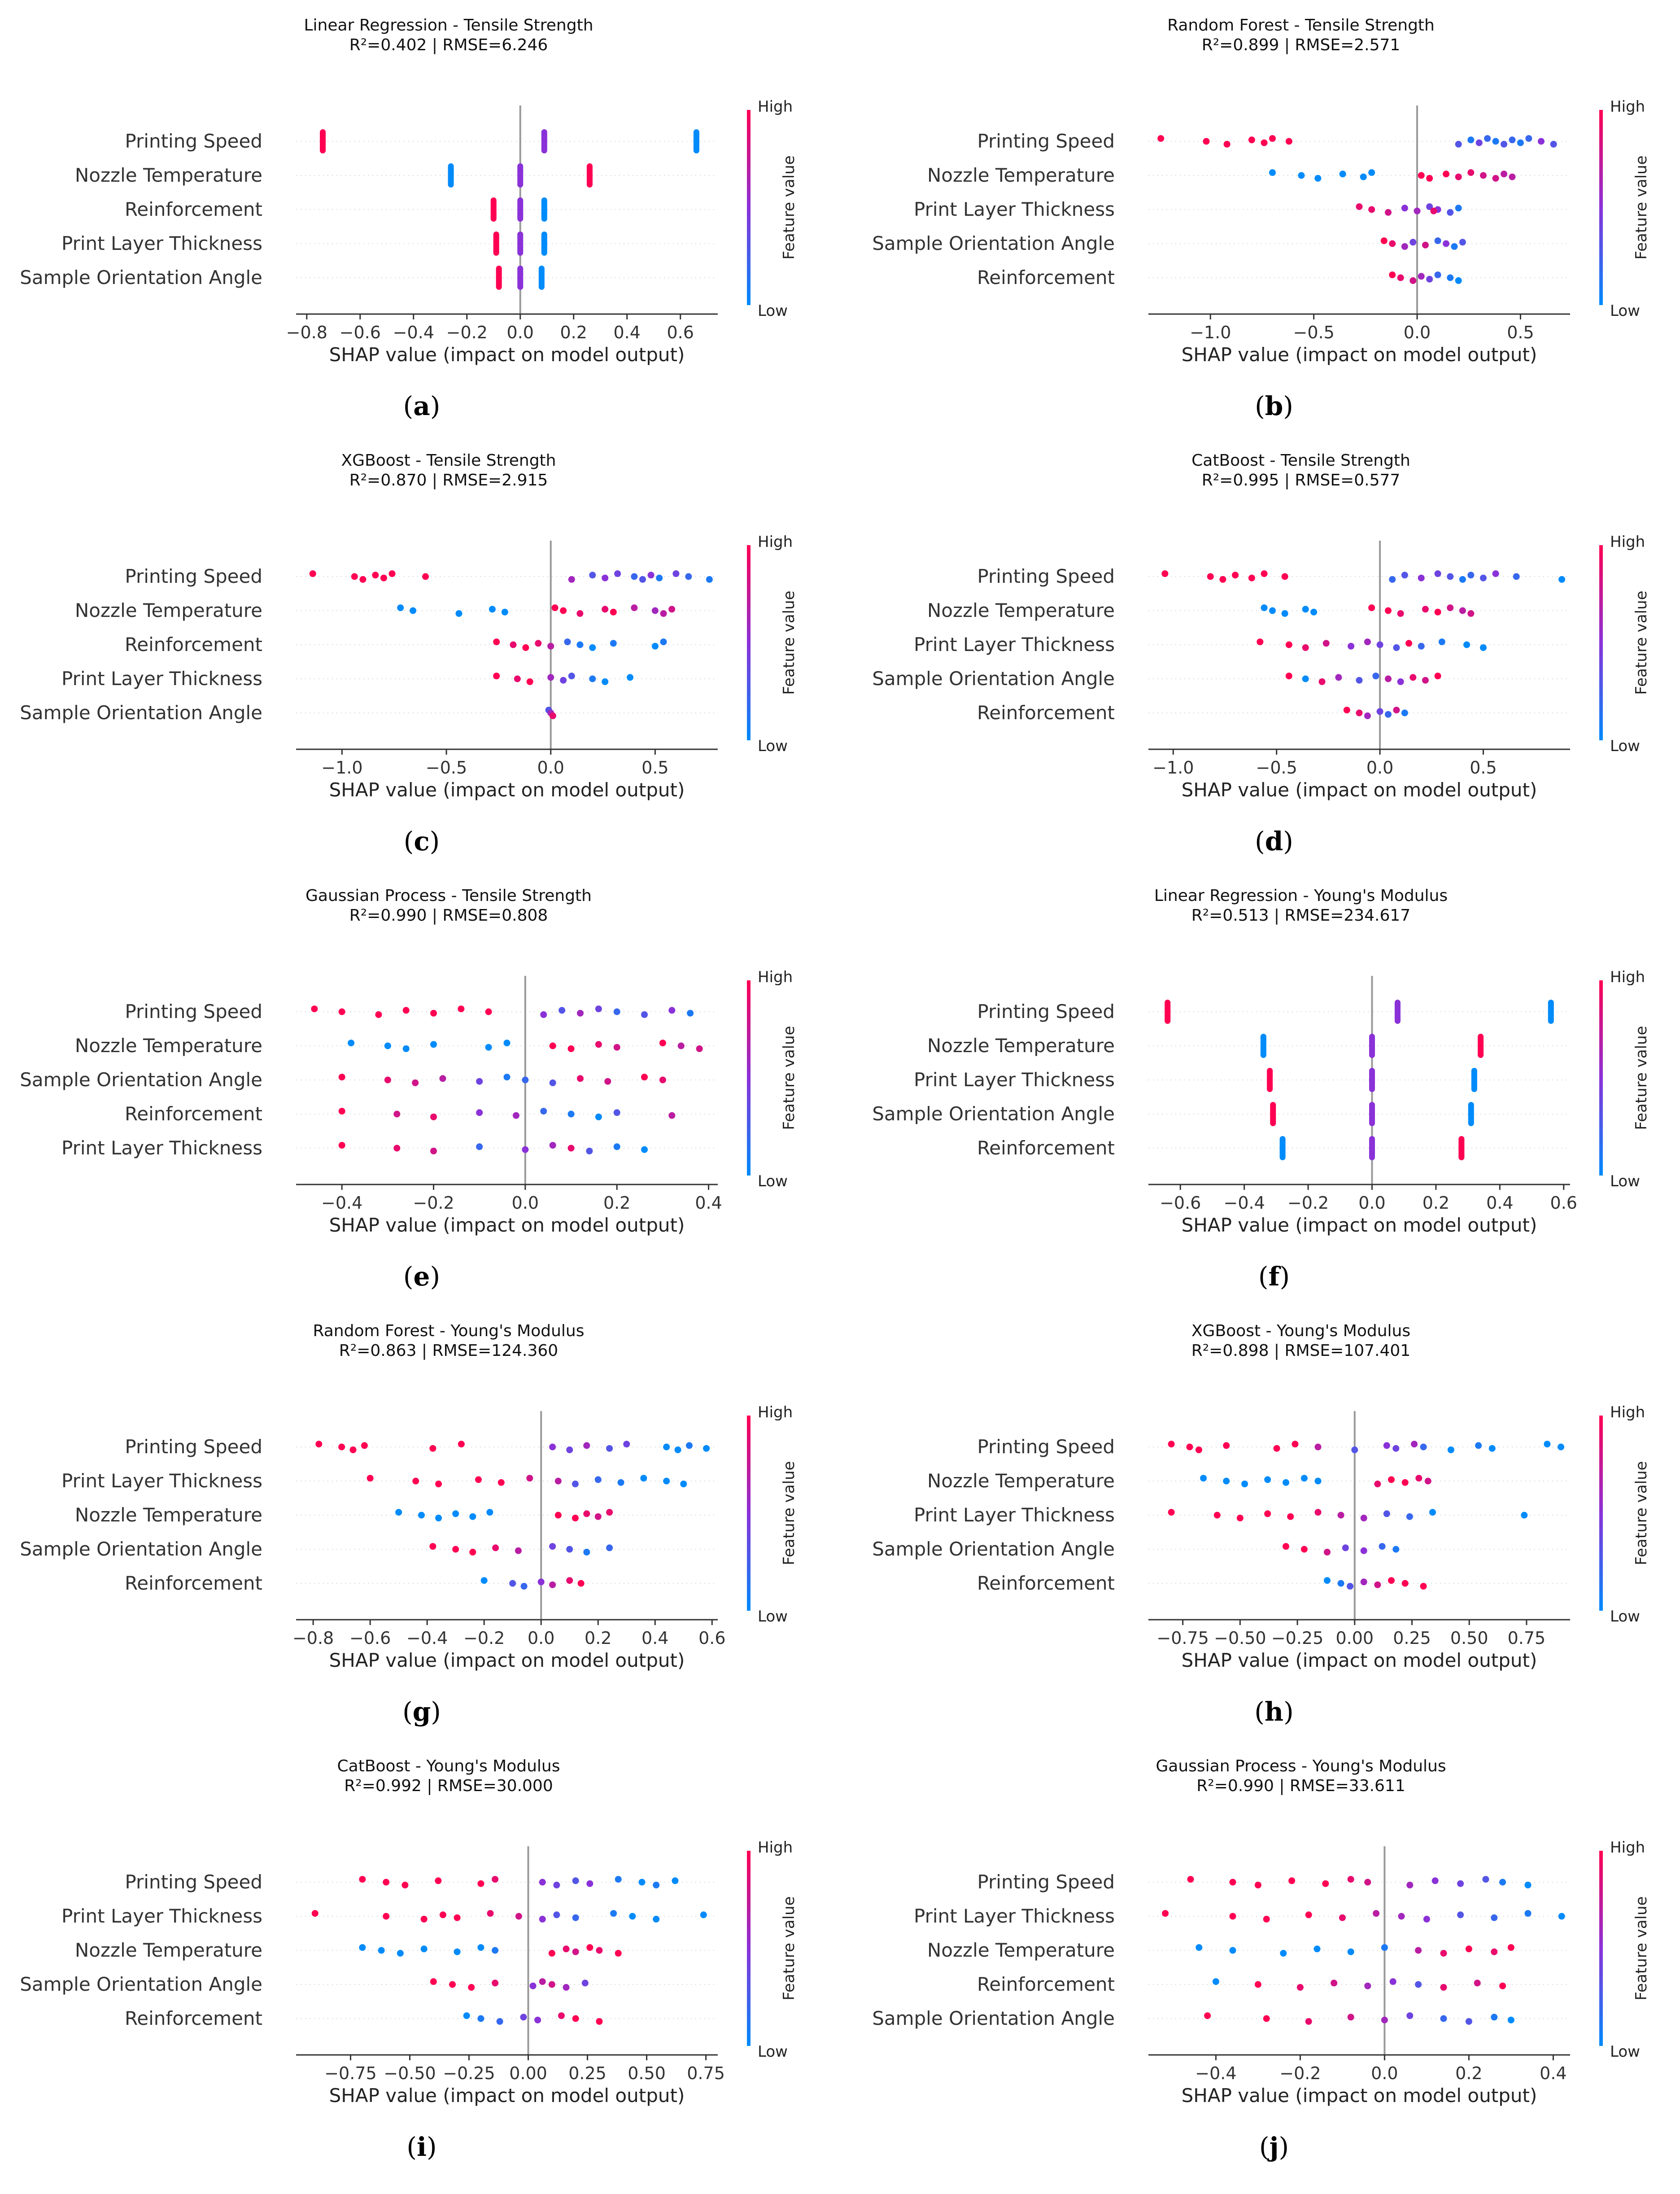 The image size is (1680, 2194). What do you see at coordinates (550, 768) in the screenshot?
I see `x-tick-label: 0.0` at bounding box center [550, 768].